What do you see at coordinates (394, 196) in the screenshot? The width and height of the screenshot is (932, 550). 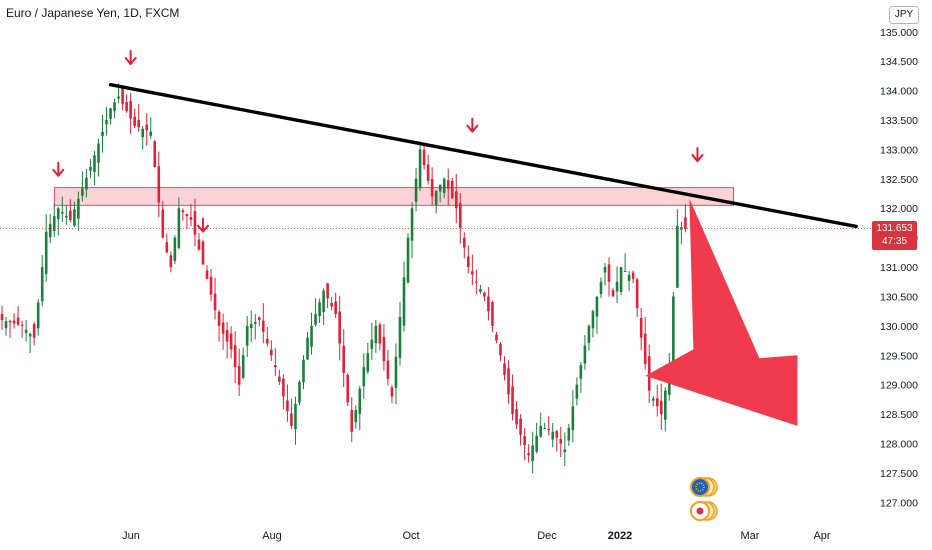 I see `resistance-zone` at bounding box center [394, 196].